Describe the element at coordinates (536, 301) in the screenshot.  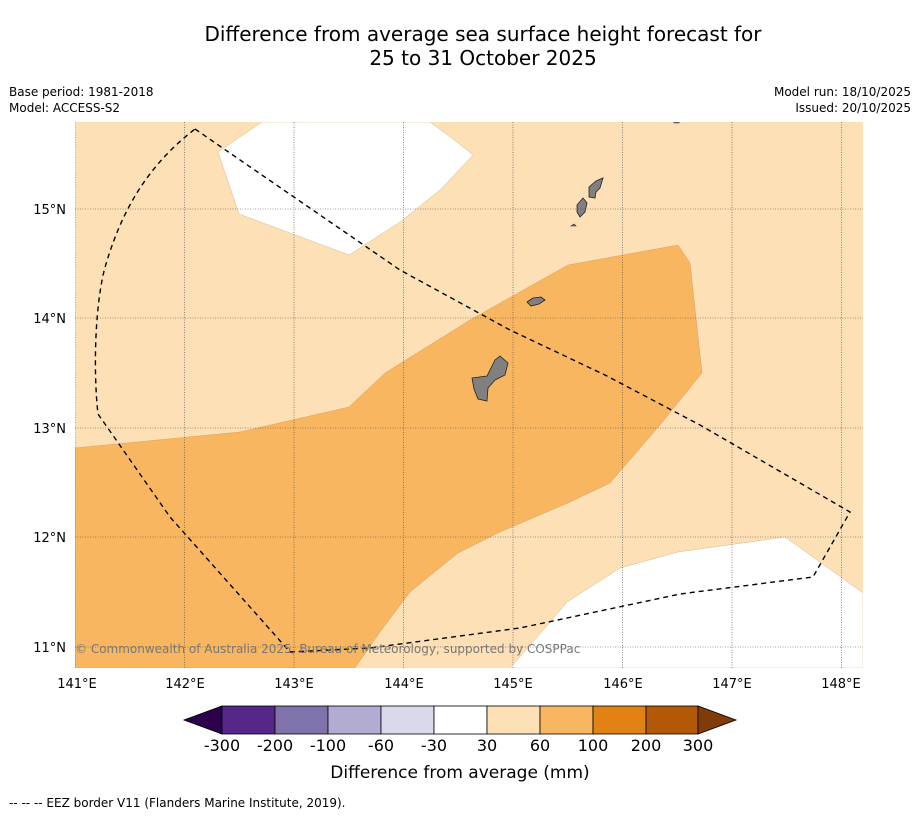
I see `island-rota` at that location.